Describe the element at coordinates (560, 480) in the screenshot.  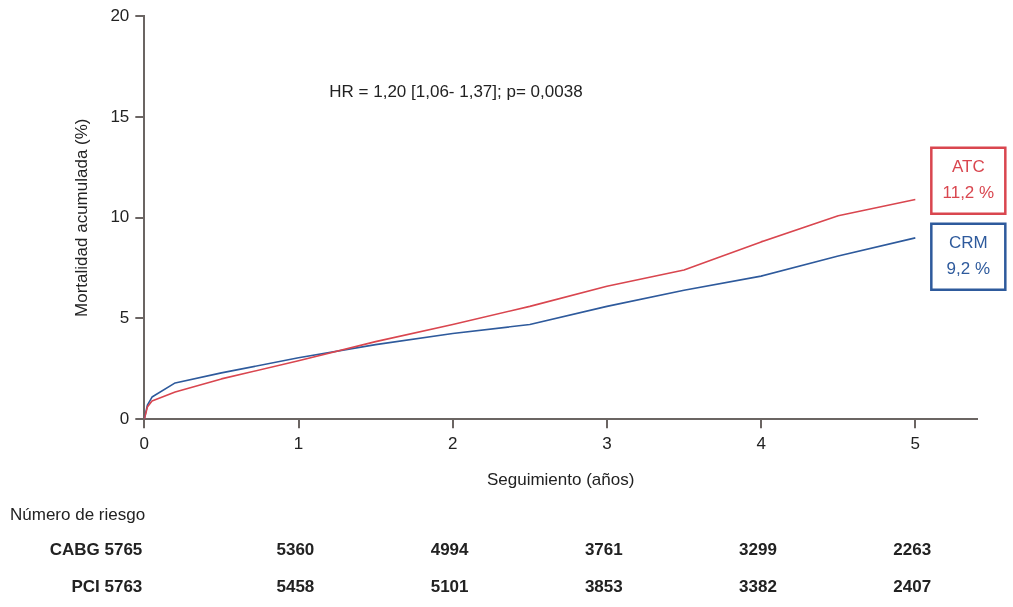
I see `x-axis-title: Seguimiento (años)` at that location.